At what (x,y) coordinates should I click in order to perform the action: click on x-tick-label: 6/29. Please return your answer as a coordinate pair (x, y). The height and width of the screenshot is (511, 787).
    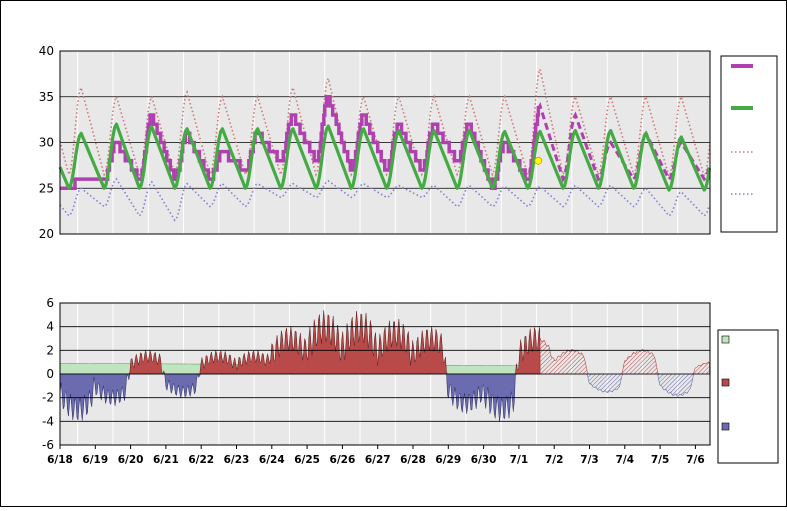
    Looking at the image, I should click on (448, 460).